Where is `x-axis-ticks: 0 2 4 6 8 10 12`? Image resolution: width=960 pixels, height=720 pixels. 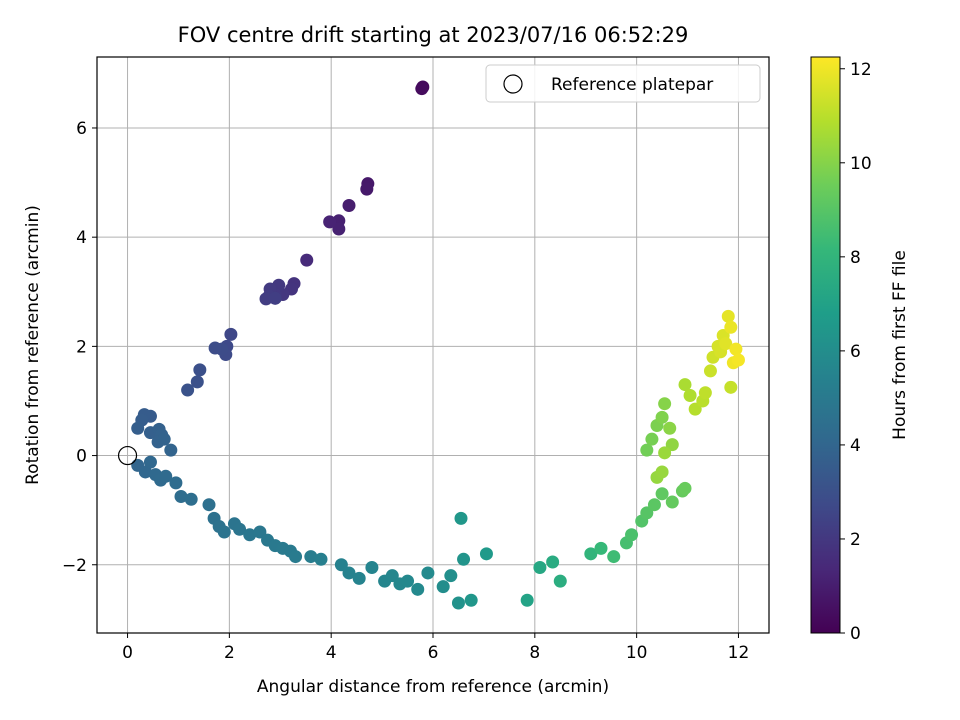
x-axis-ticks: 0 2 4 6 8 10 12 is located at coordinates (435, 648).